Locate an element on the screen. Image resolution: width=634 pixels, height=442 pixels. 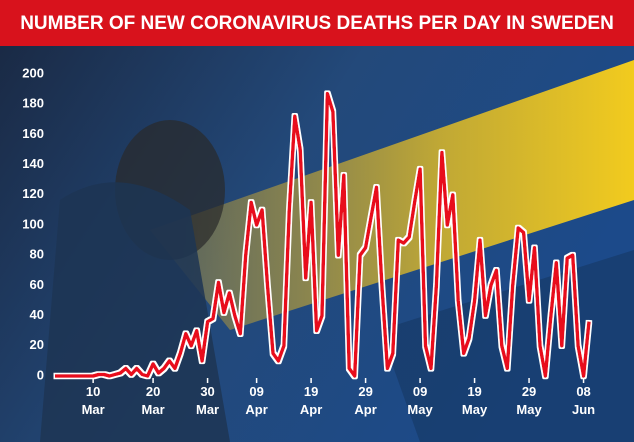
x-tick-label: 29 May is located at coordinates (529, 400).